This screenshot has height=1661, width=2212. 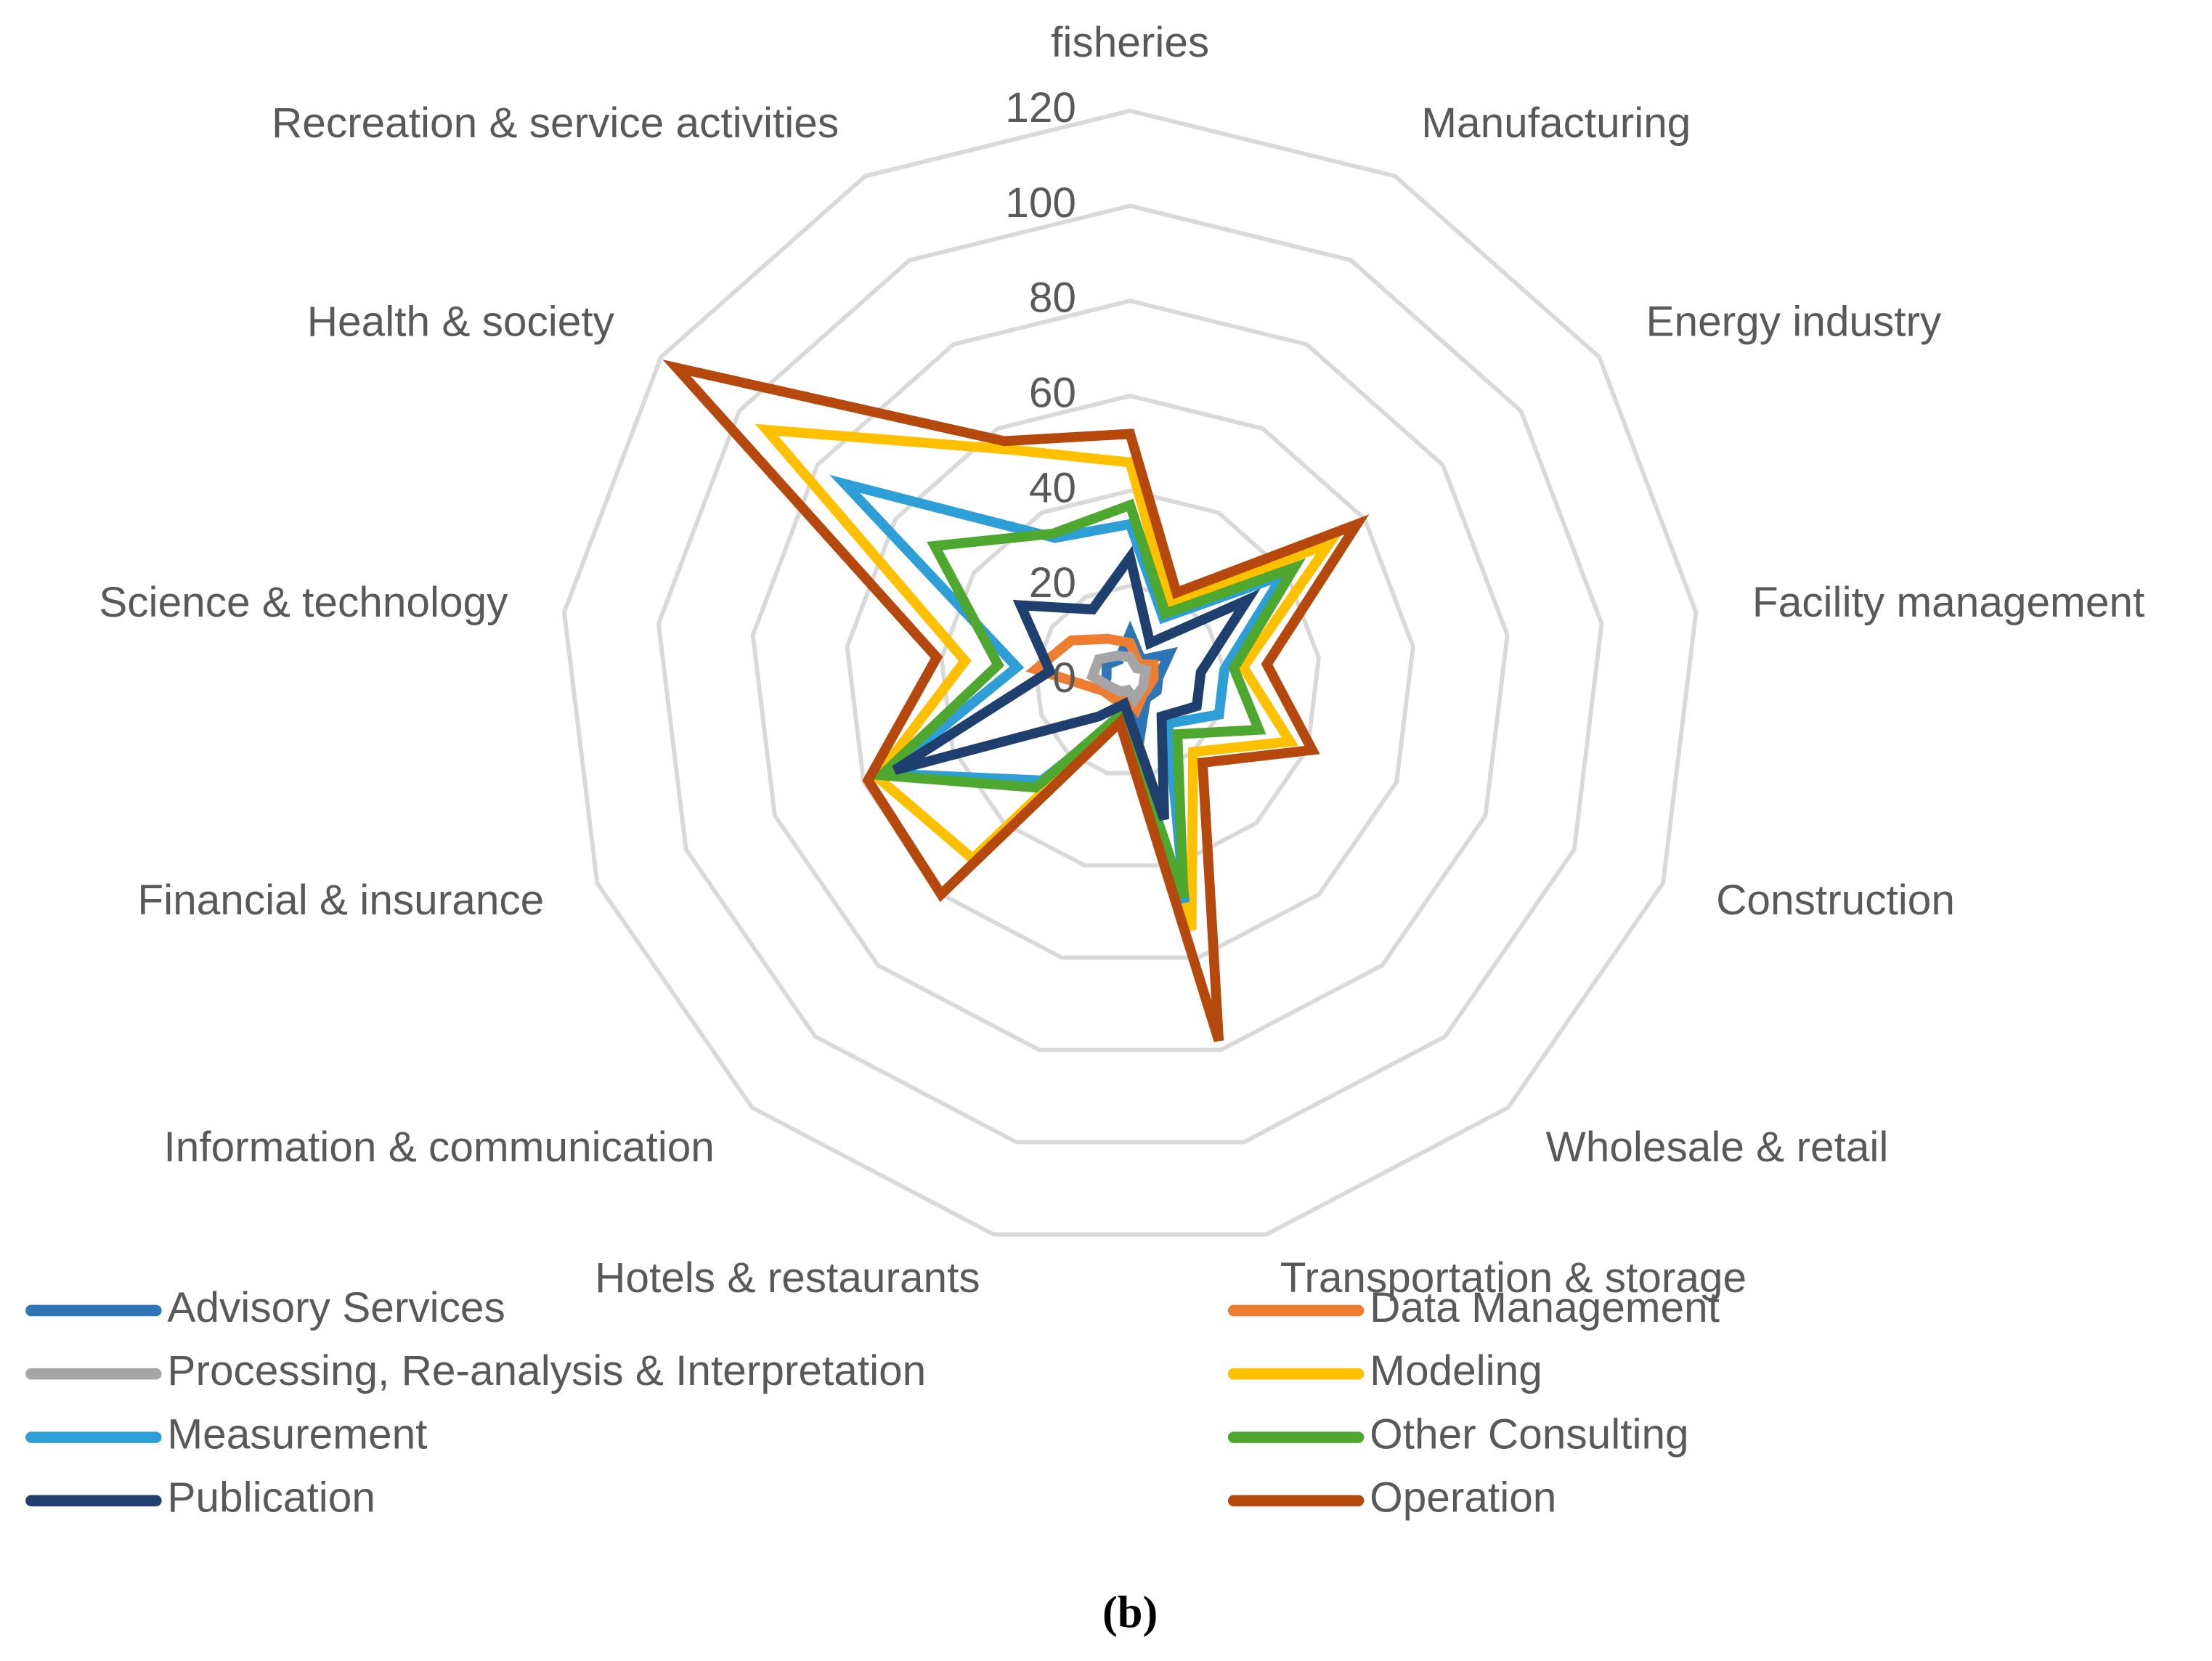 I want to click on legend-label: Data Management, so click(x=1545, y=1307).